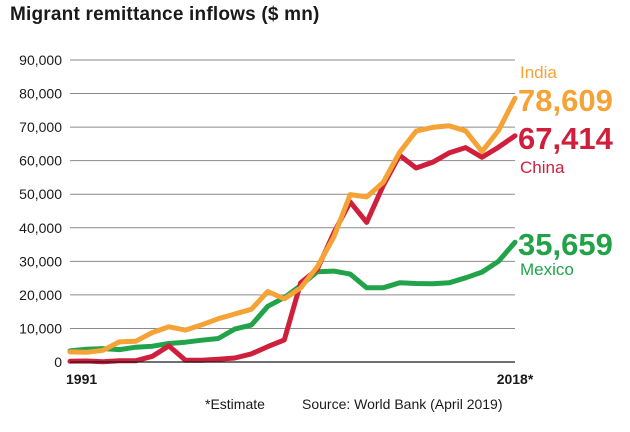 The width and height of the screenshot is (630, 432). I want to click on series-name-india: India, so click(538, 72).